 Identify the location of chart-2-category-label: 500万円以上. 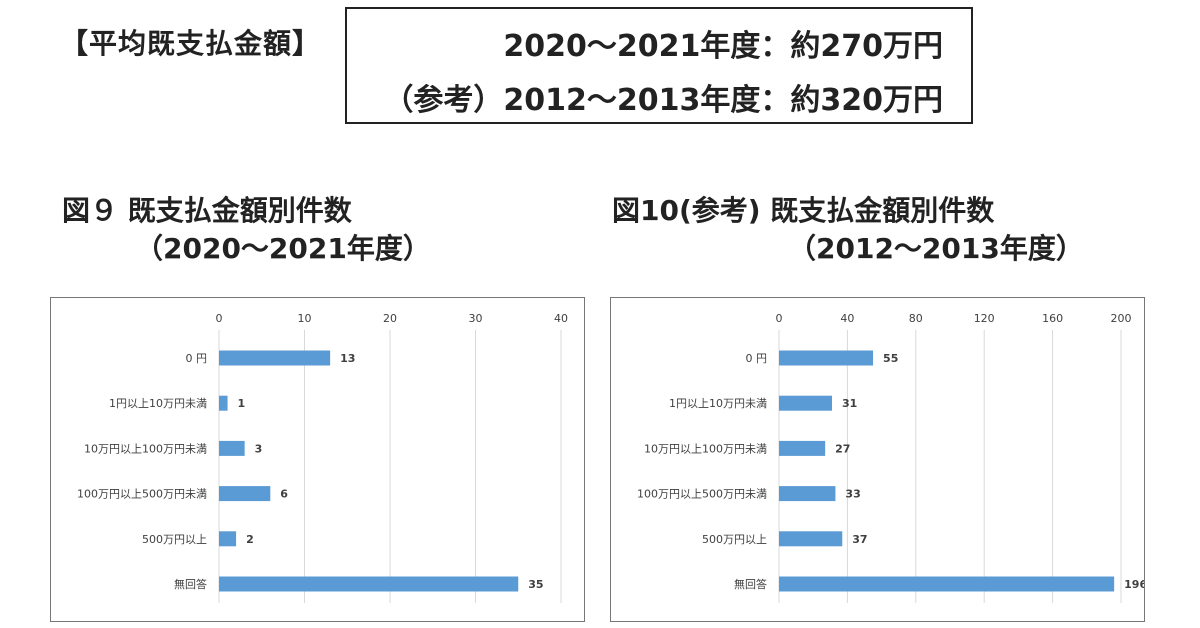
(734, 539).